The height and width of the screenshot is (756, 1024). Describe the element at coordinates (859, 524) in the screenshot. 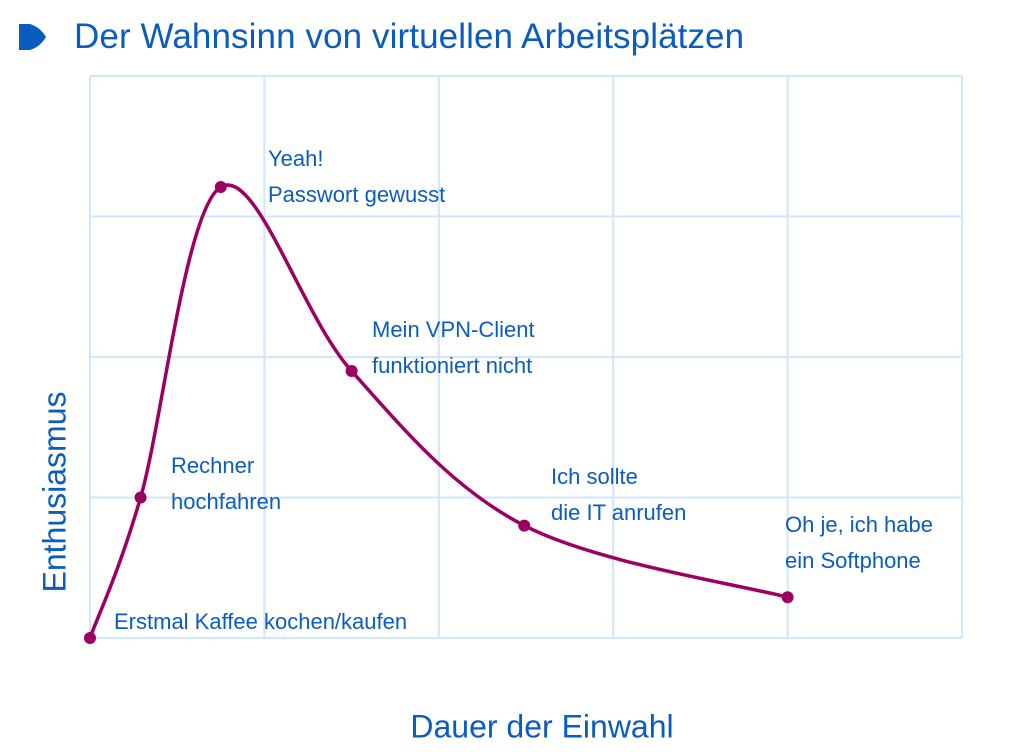

I see `annotation-line: Oh je, ich habe` at that location.